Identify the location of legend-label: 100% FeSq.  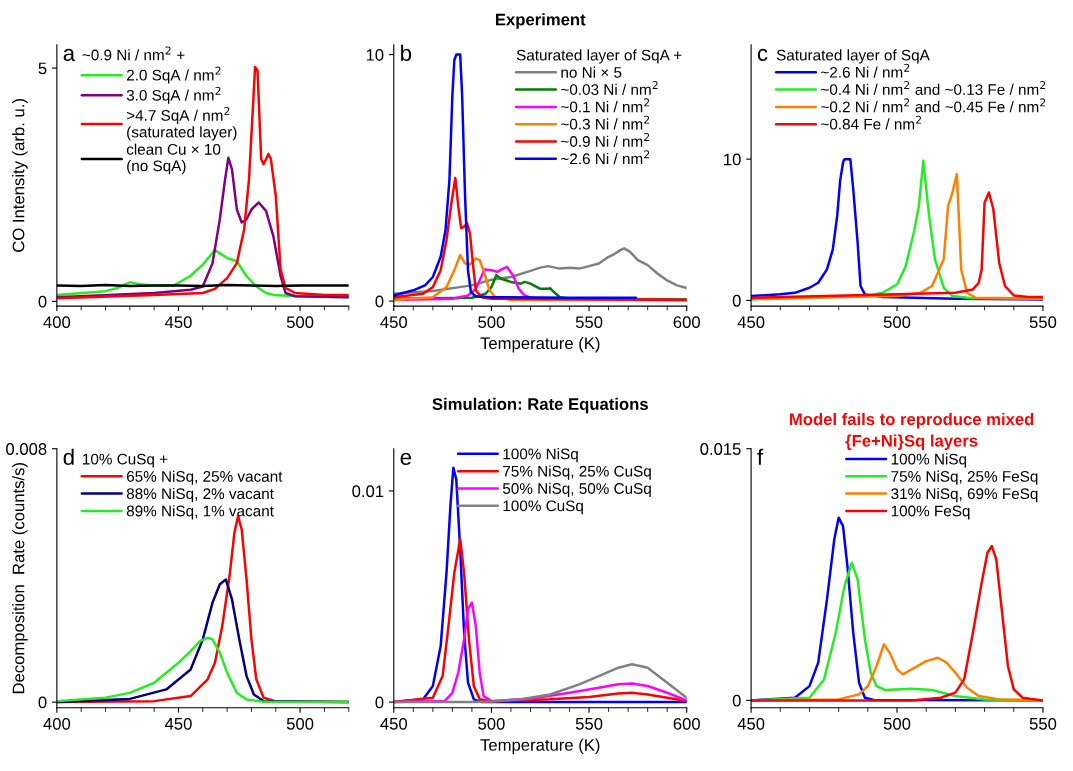
(930, 512).